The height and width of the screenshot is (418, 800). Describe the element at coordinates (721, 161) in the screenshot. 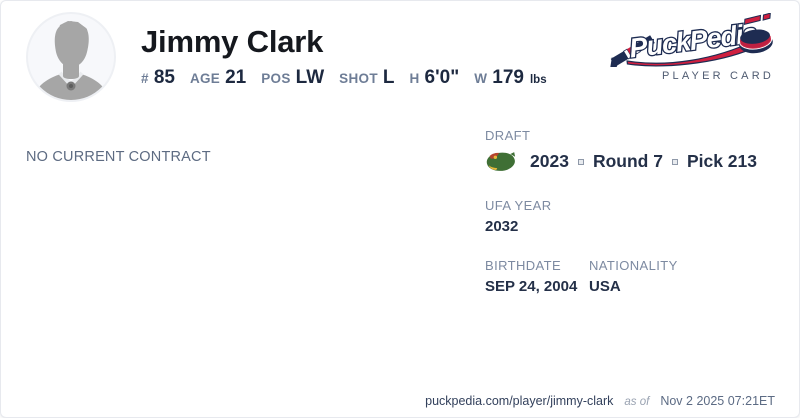

I see `draft-pick: Pick 213` at that location.